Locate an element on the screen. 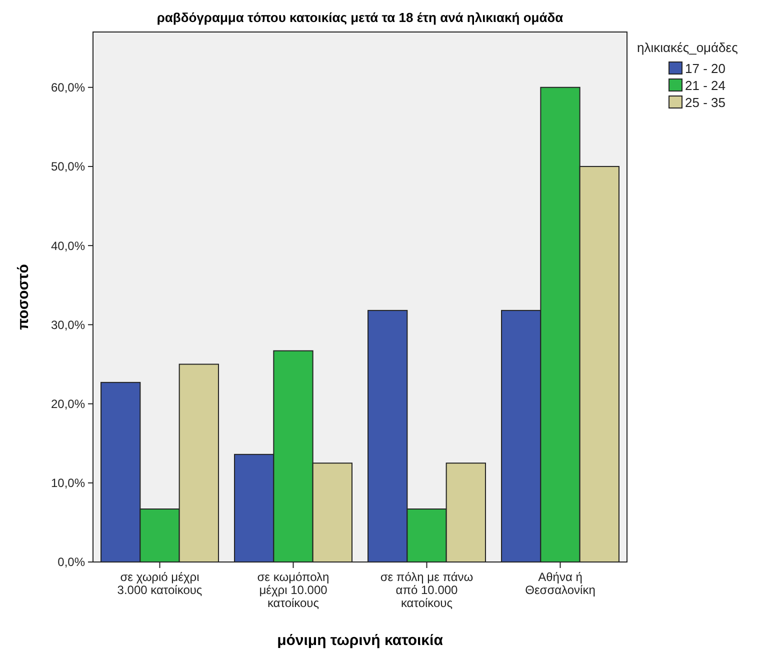 The image size is (777, 653). y-tick-label: 20,0% is located at coordinates (68, 403).